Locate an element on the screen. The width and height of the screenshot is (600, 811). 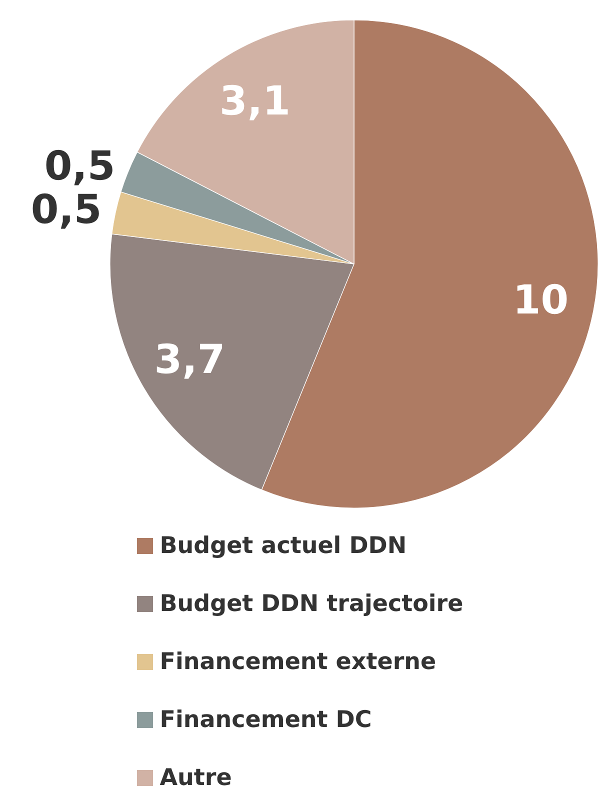
legend-label: Autre is located at coordinates (196, 778).